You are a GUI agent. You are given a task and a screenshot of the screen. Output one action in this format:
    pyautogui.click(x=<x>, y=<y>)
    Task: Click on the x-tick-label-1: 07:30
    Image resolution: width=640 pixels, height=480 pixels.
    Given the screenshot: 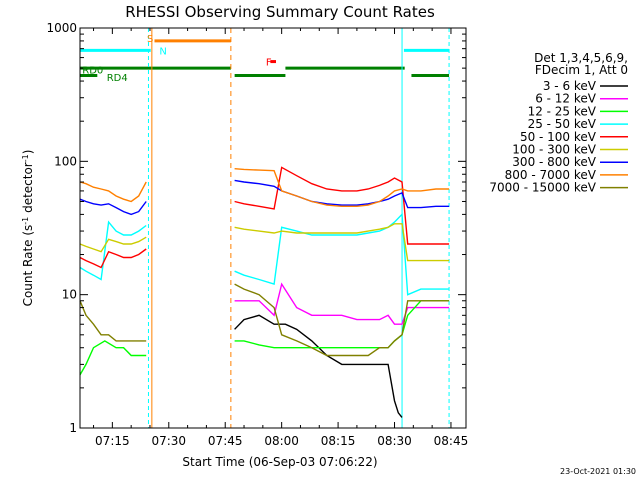 What is the action you would take?
    pyautogui.click(x=168, y=441)
    